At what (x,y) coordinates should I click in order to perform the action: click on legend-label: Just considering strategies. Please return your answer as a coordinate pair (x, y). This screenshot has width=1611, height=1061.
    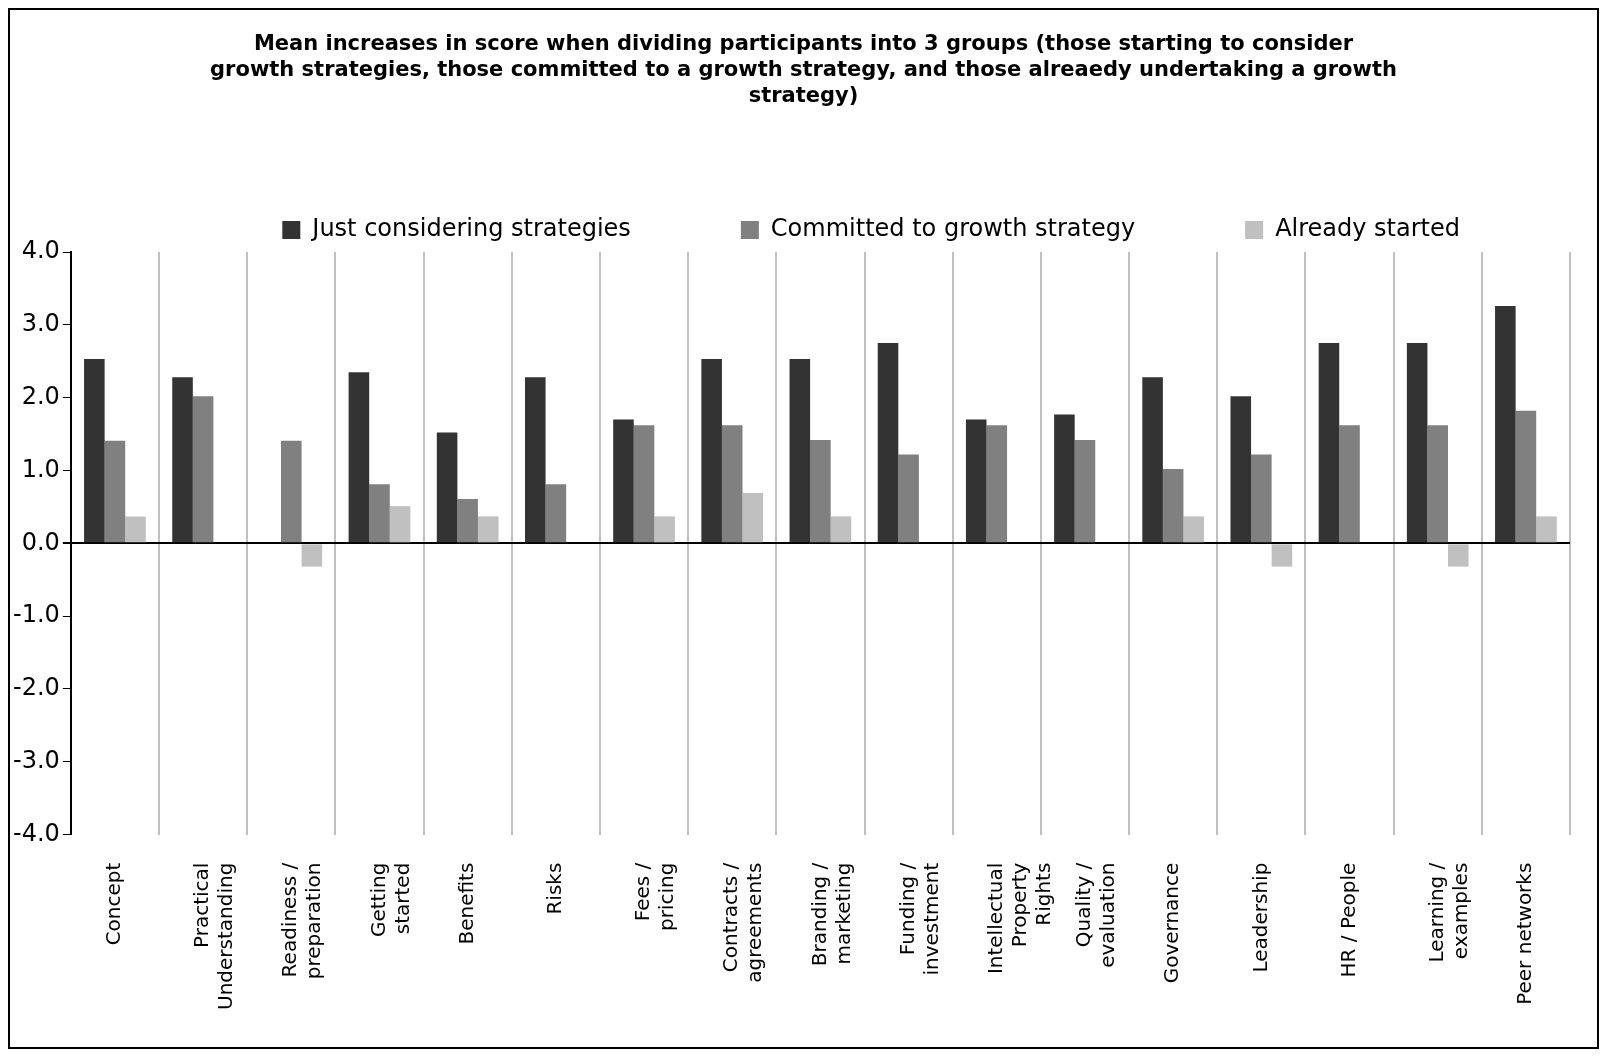
    Looking at the image, I should click on (470, 228).